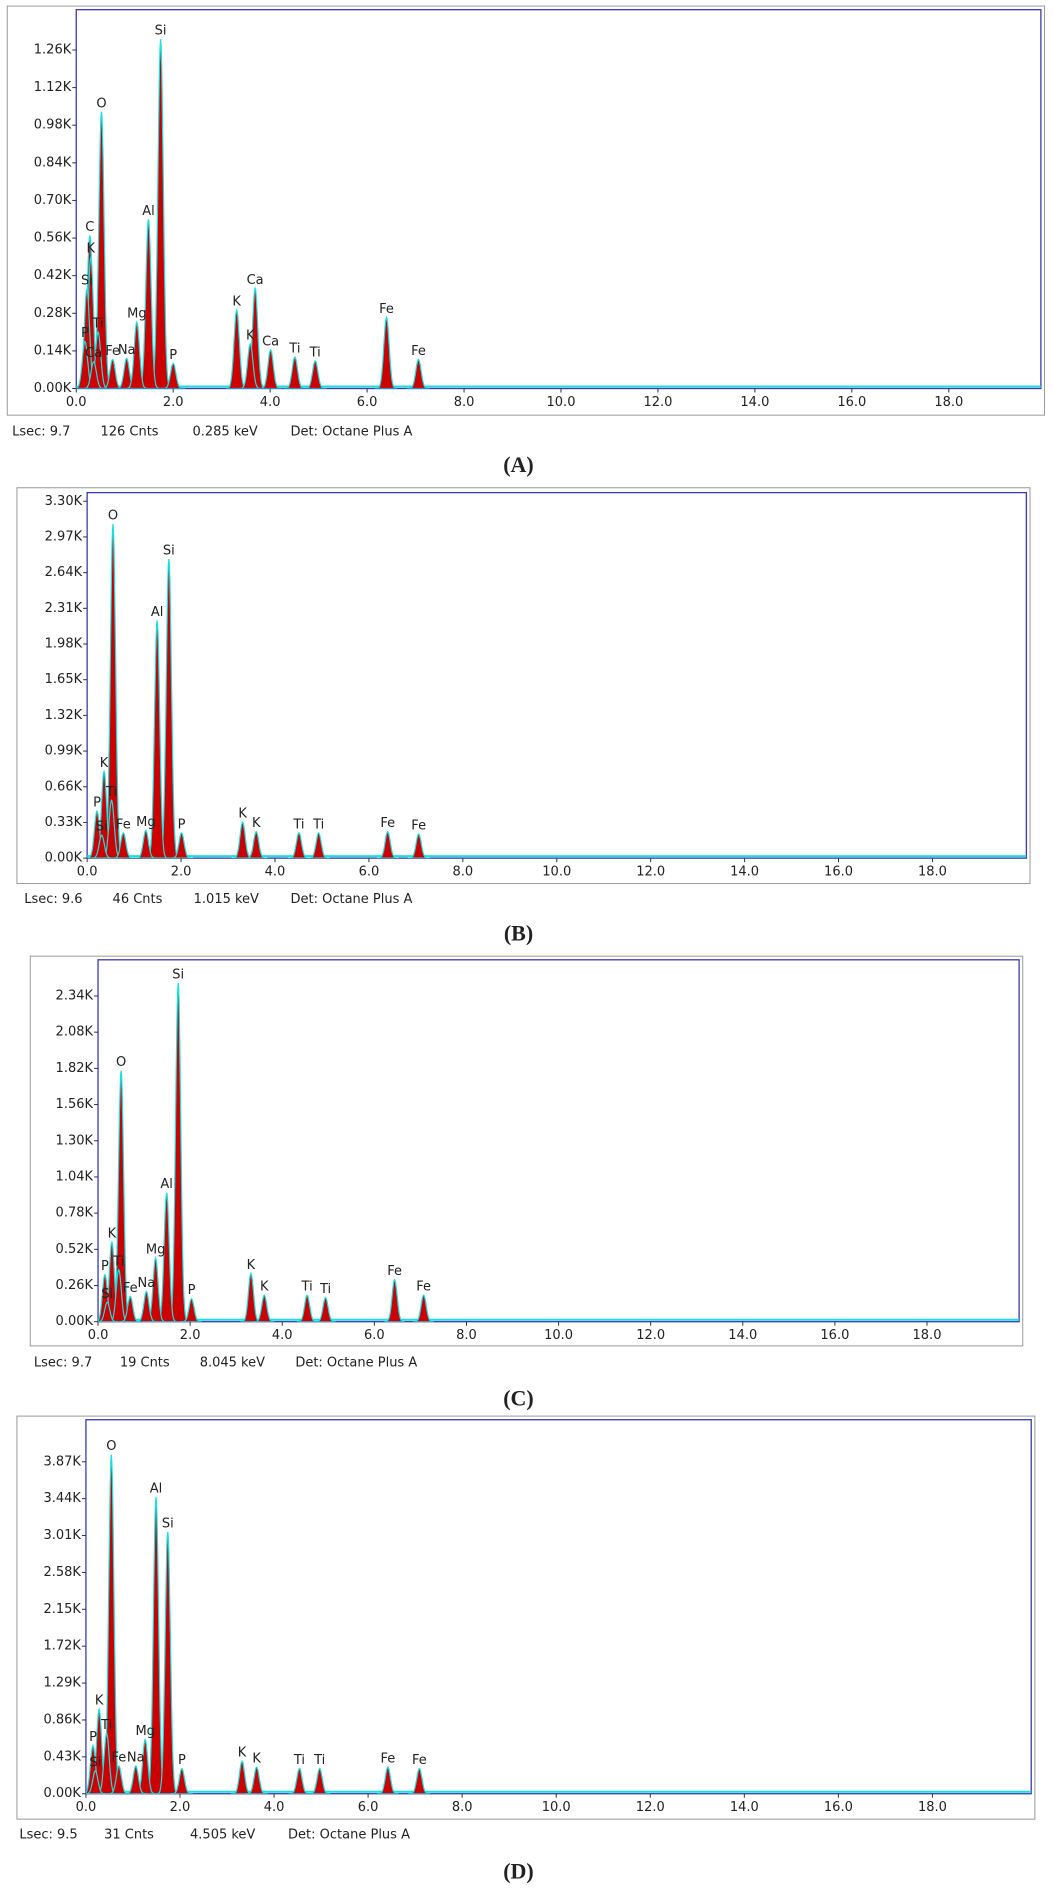 The width and height of the screenshot is (1053, 1898). Describe the element at coordinates (62, 1535) in the screenshot. I see `y-tick-label: 3.01K` at that location.